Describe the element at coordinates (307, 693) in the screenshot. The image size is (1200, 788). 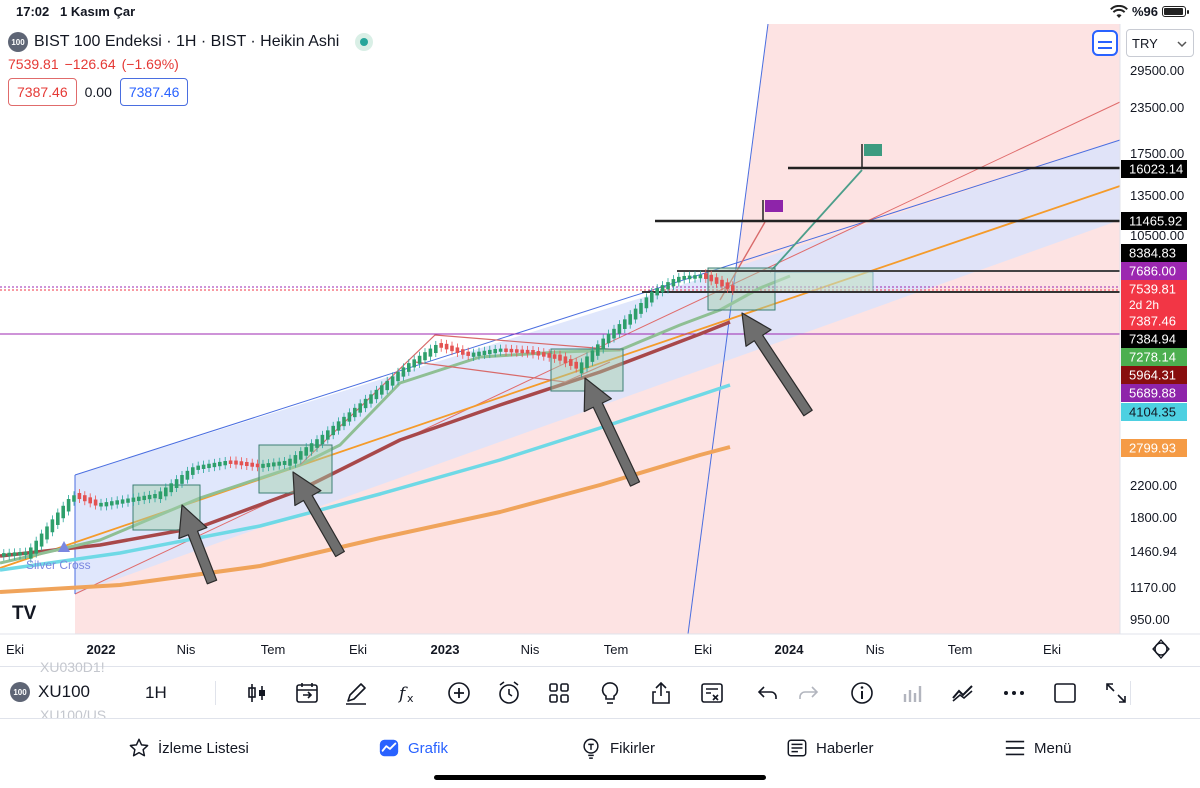
I see `replay-calendar-icon` at that location.